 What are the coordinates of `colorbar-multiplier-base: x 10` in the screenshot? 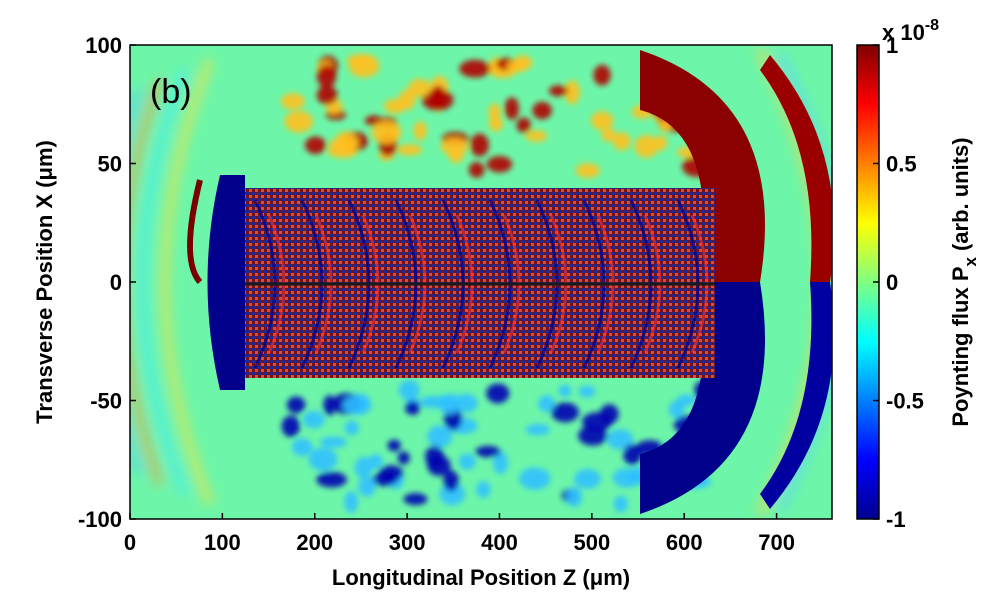 It's located at (903, 32).